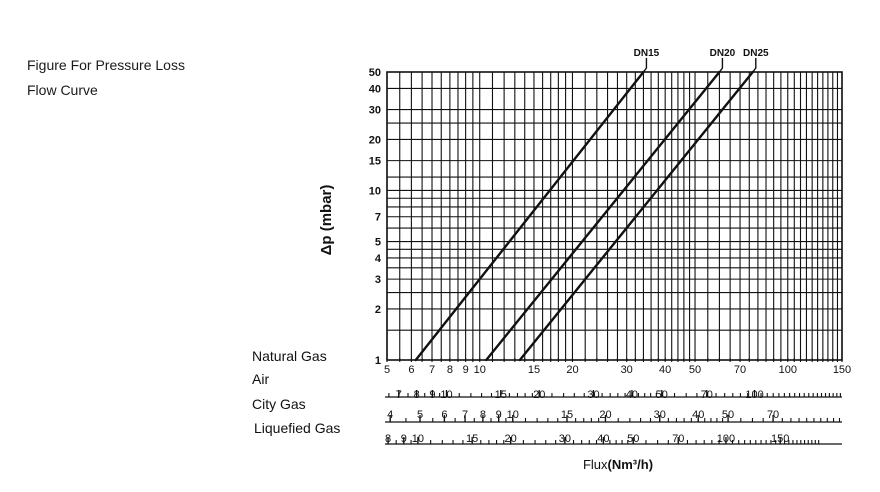 The height and width of the screenshot is (492, 880). Describe the element at coordinates (375, 191) in the screenshot. I see `y-tick-label: 10` at that location.